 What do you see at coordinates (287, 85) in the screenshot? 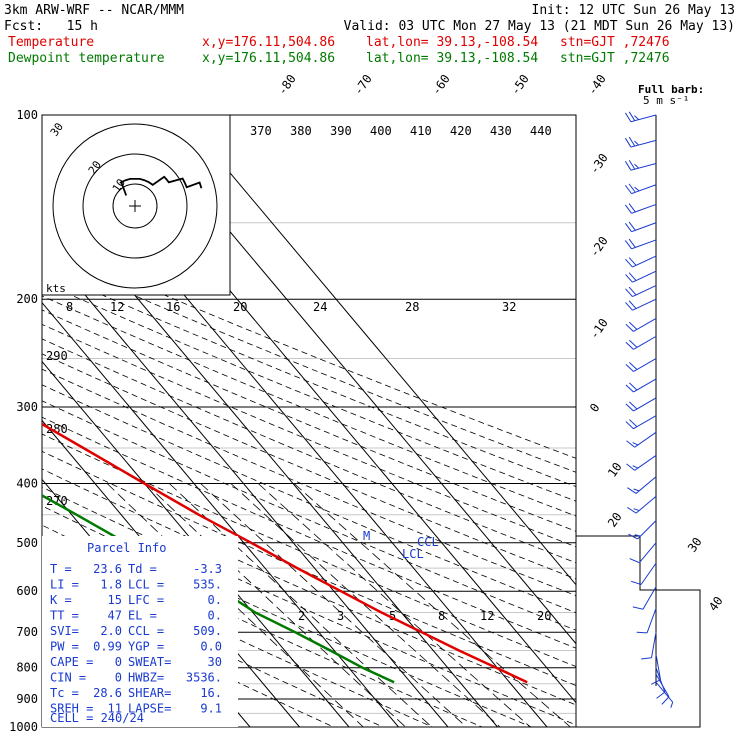
I see `isotherm-label: -80` at bounding box center [287, 85].